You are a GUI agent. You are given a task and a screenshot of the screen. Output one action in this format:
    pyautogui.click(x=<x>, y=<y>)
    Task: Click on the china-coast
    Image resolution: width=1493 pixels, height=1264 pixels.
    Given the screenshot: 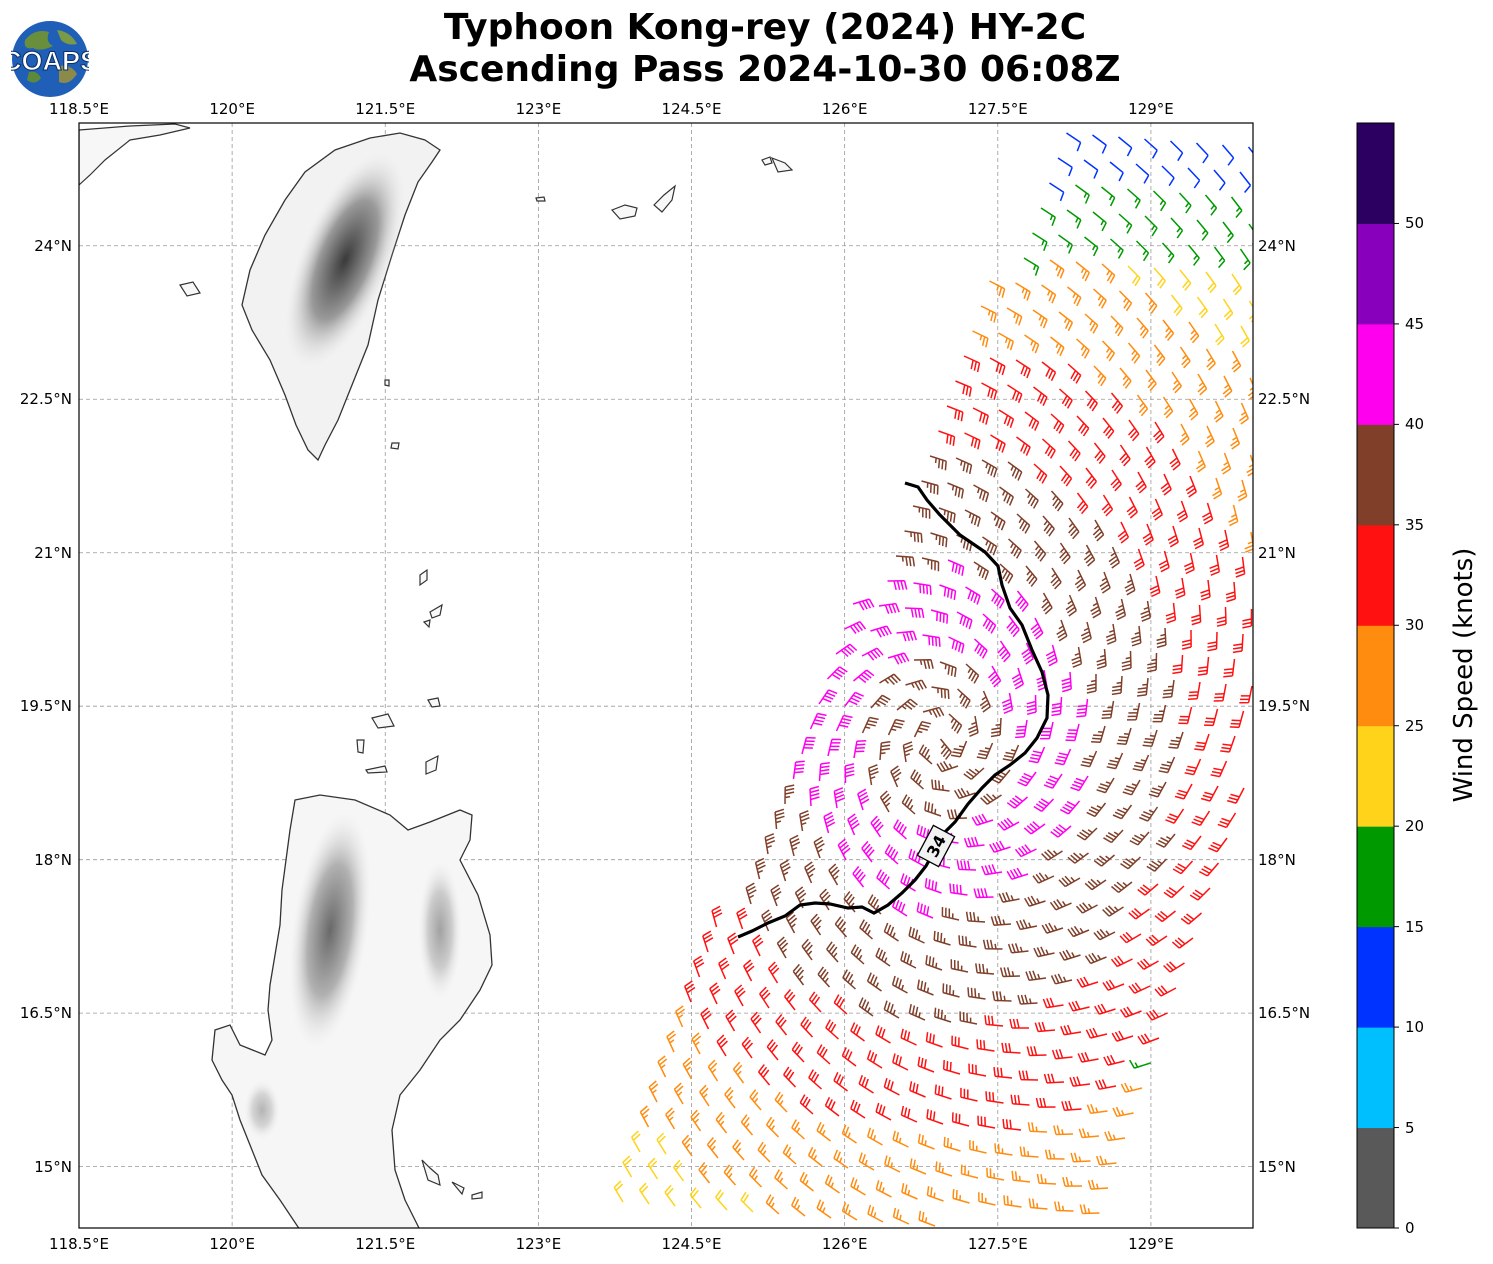 What is the action you would take?
    pyautogui.click(x=135, y=154)
    